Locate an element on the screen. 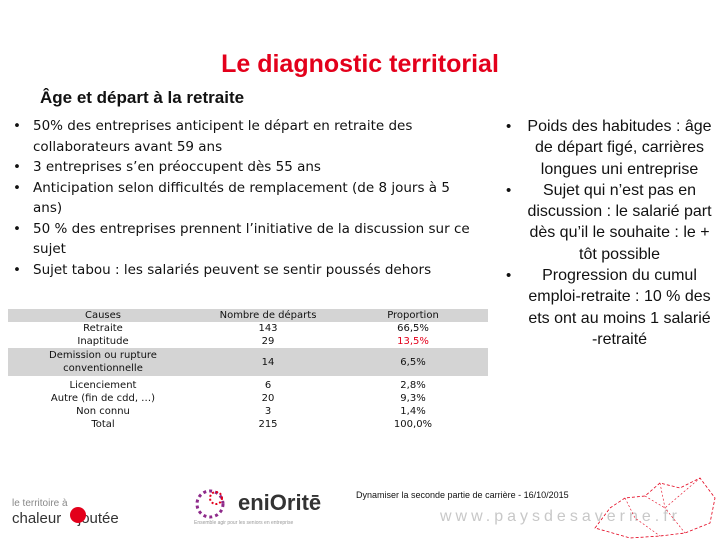 The height and width of the screenshot is (540, 720). table-row: Autre (fin de cdd, …) 20 9,3% is located at coordinates (248, 398).